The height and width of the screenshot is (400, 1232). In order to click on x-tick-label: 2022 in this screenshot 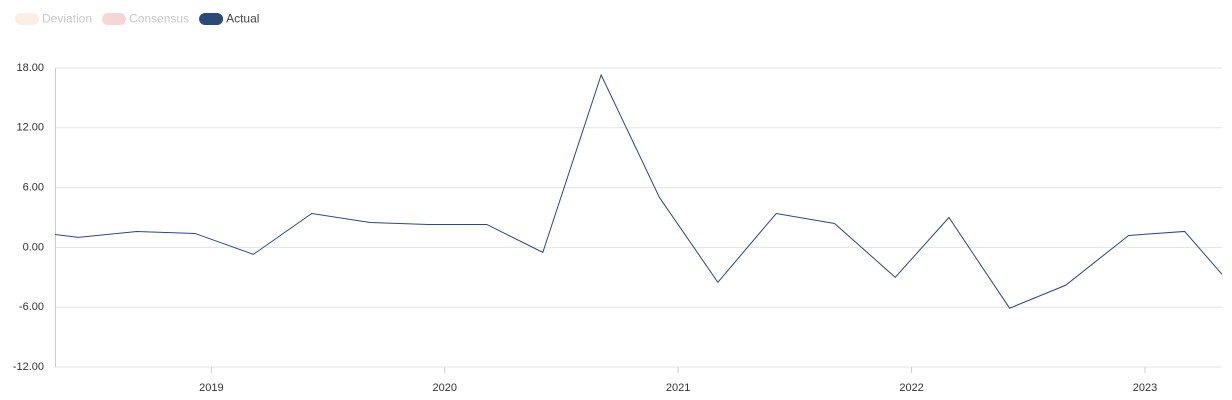, I will do `click(911, 388)`.